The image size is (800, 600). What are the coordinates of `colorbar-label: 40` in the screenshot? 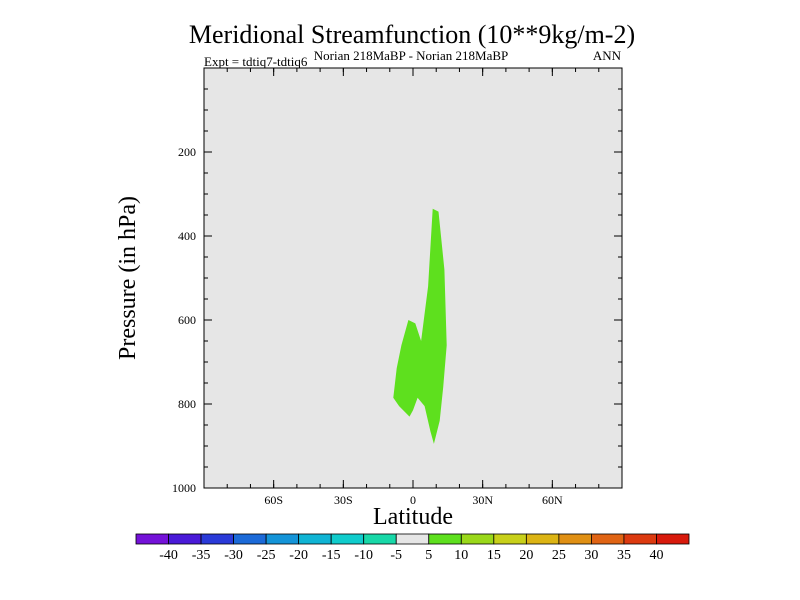 It's located at (656, 555).